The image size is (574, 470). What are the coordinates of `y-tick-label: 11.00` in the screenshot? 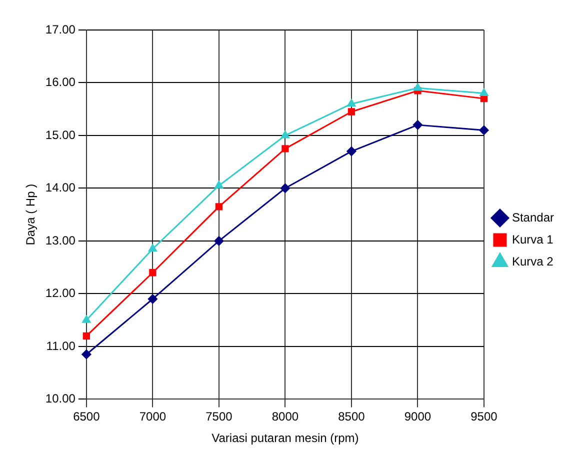 It's located at (61, 345).